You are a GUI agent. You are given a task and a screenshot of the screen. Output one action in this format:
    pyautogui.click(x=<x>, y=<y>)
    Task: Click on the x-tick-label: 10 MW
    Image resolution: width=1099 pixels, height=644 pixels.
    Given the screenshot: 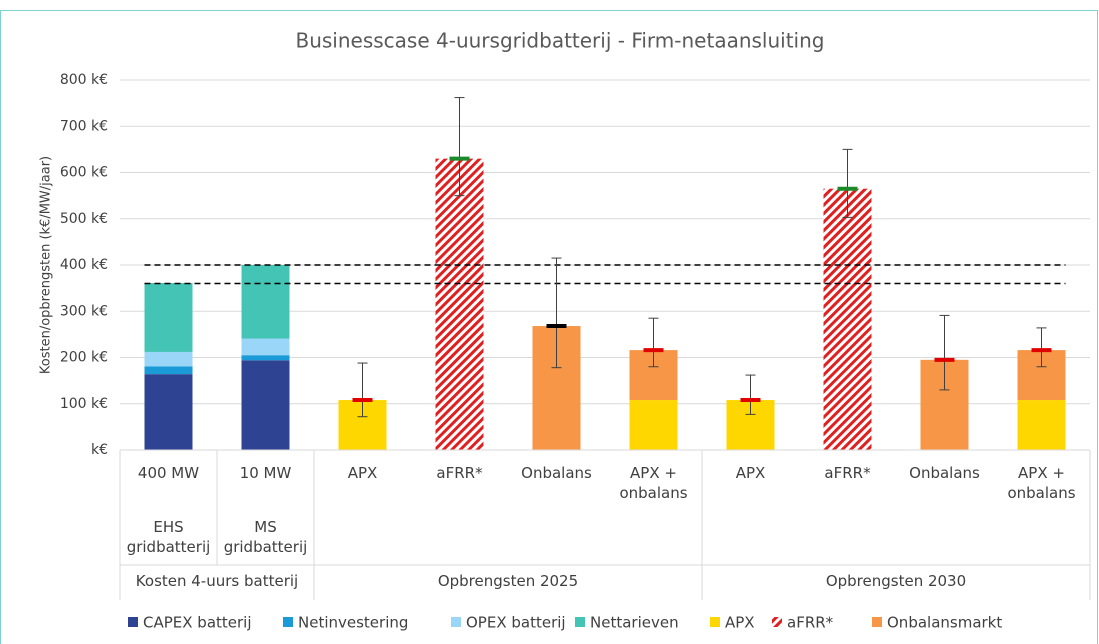 What is the action you would take?
    pyautogui.click(x=265, y=473)
    